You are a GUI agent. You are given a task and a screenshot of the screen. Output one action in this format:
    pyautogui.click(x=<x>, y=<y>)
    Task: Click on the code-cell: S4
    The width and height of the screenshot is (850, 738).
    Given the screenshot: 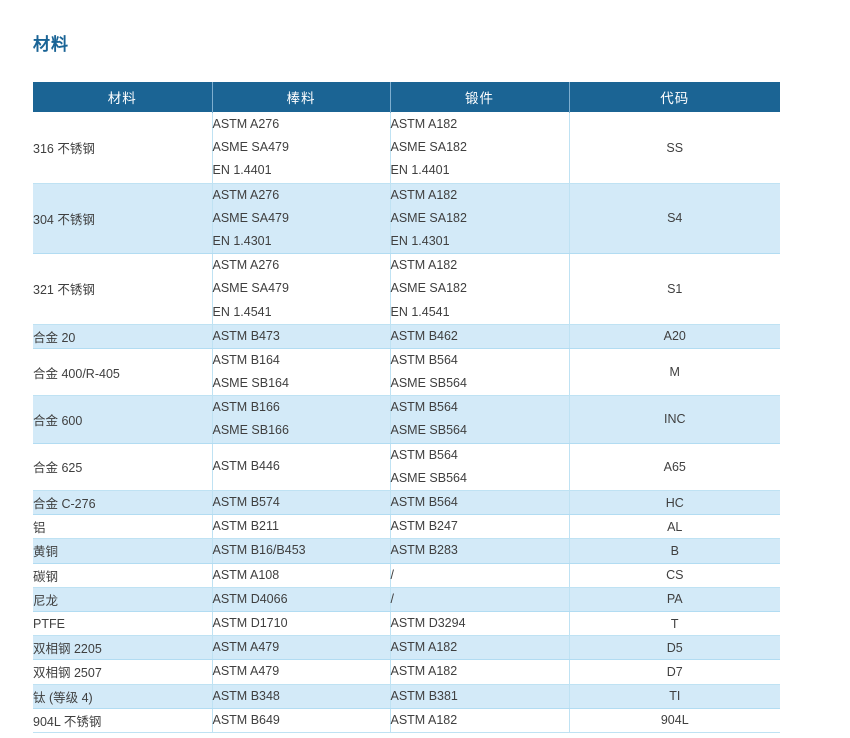 What is the action you would take?
    pyautogui.click(x=674, y=219)
    